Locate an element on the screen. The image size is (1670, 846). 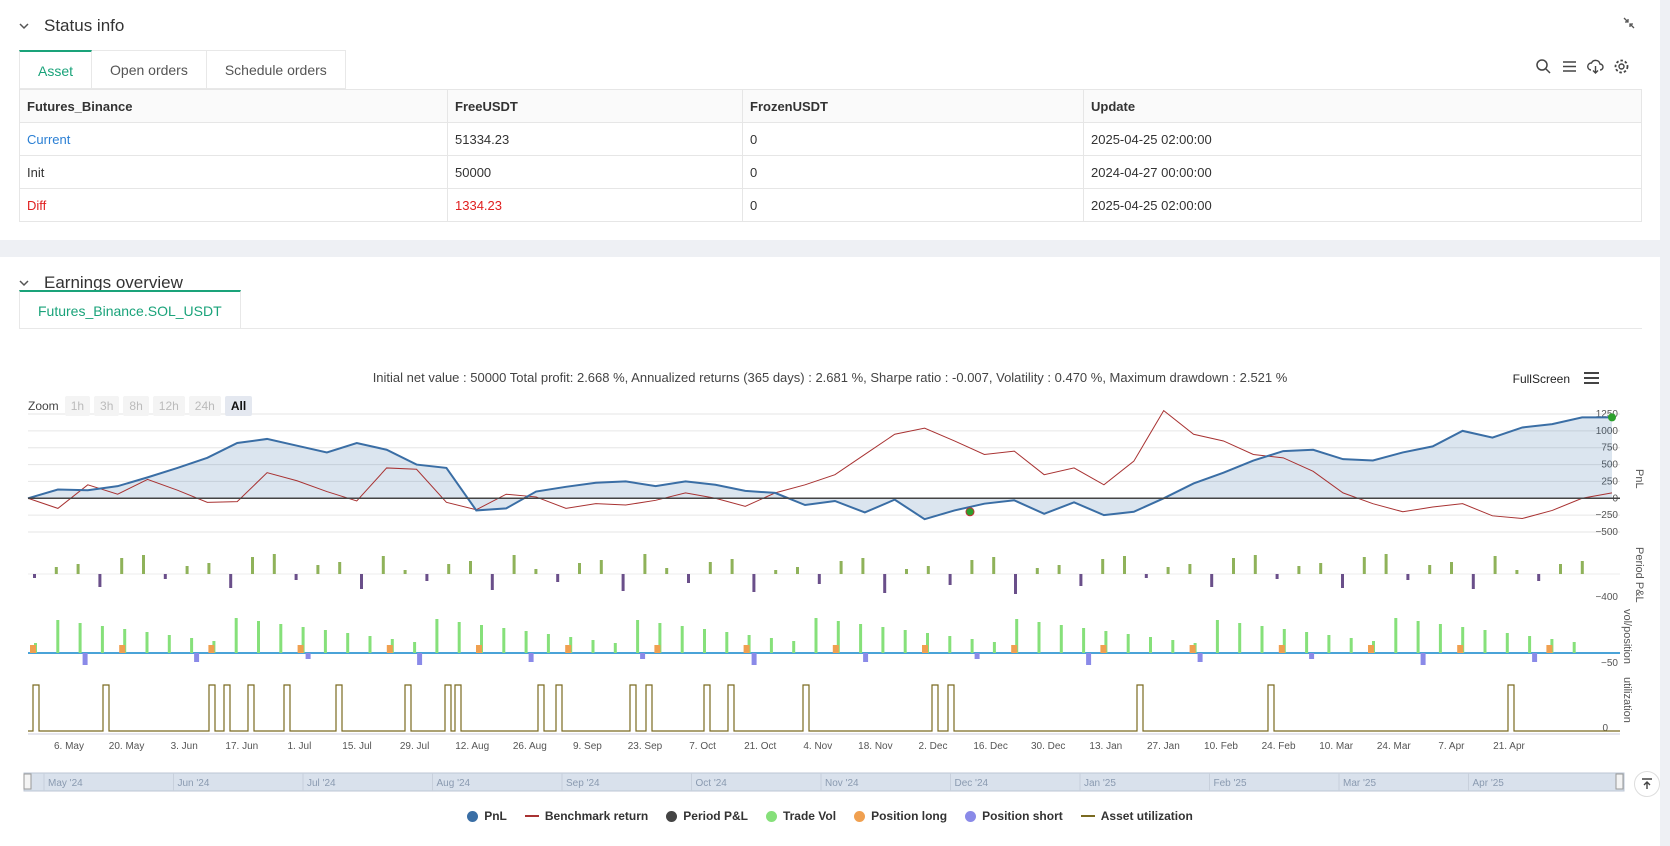
collapse-arrows-icon is located at coordinates (1629, 23).